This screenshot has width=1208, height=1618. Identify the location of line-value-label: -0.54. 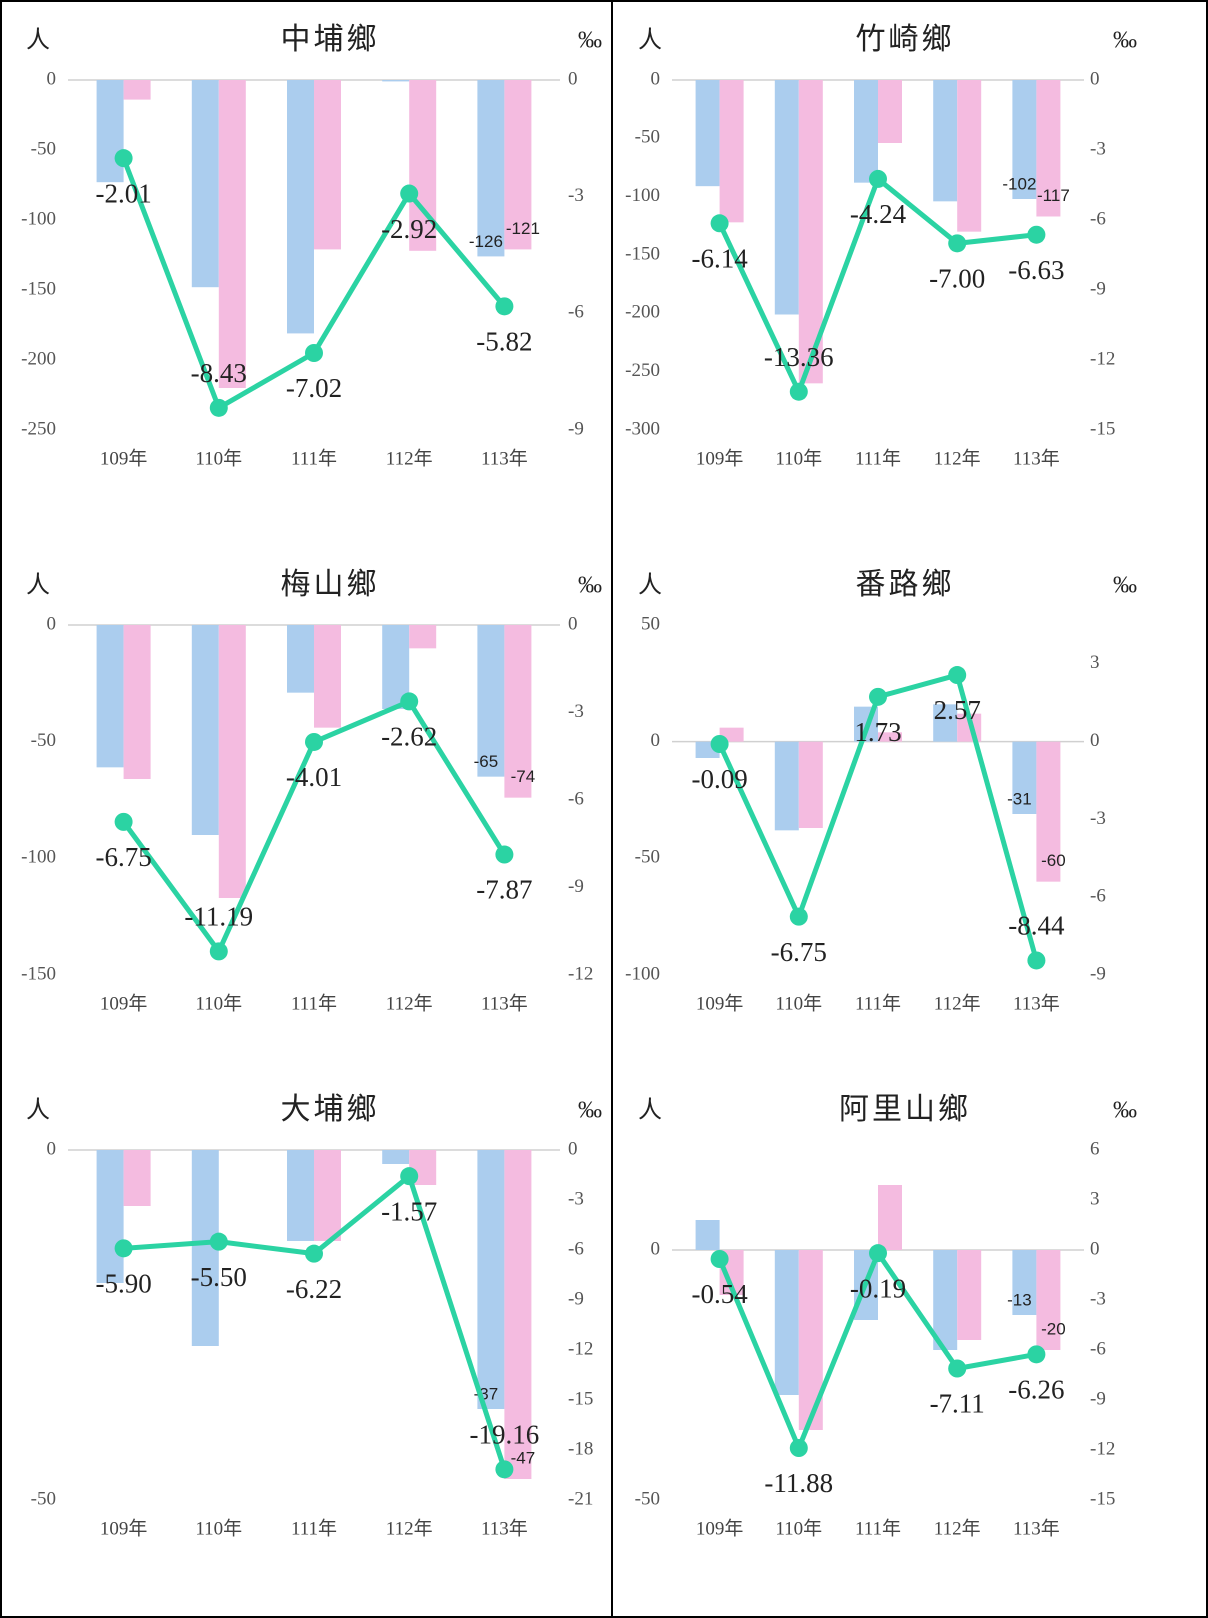
(719, 1294).